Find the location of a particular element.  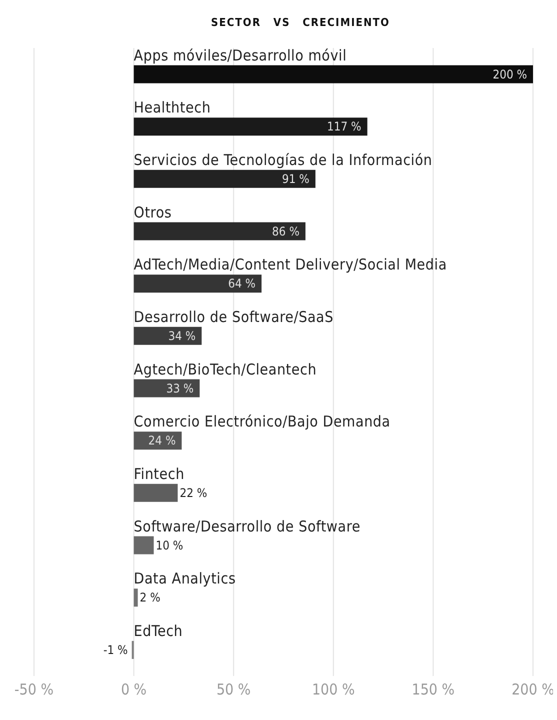

y-tick-label: Fintech is located at coordinates (159, 473).